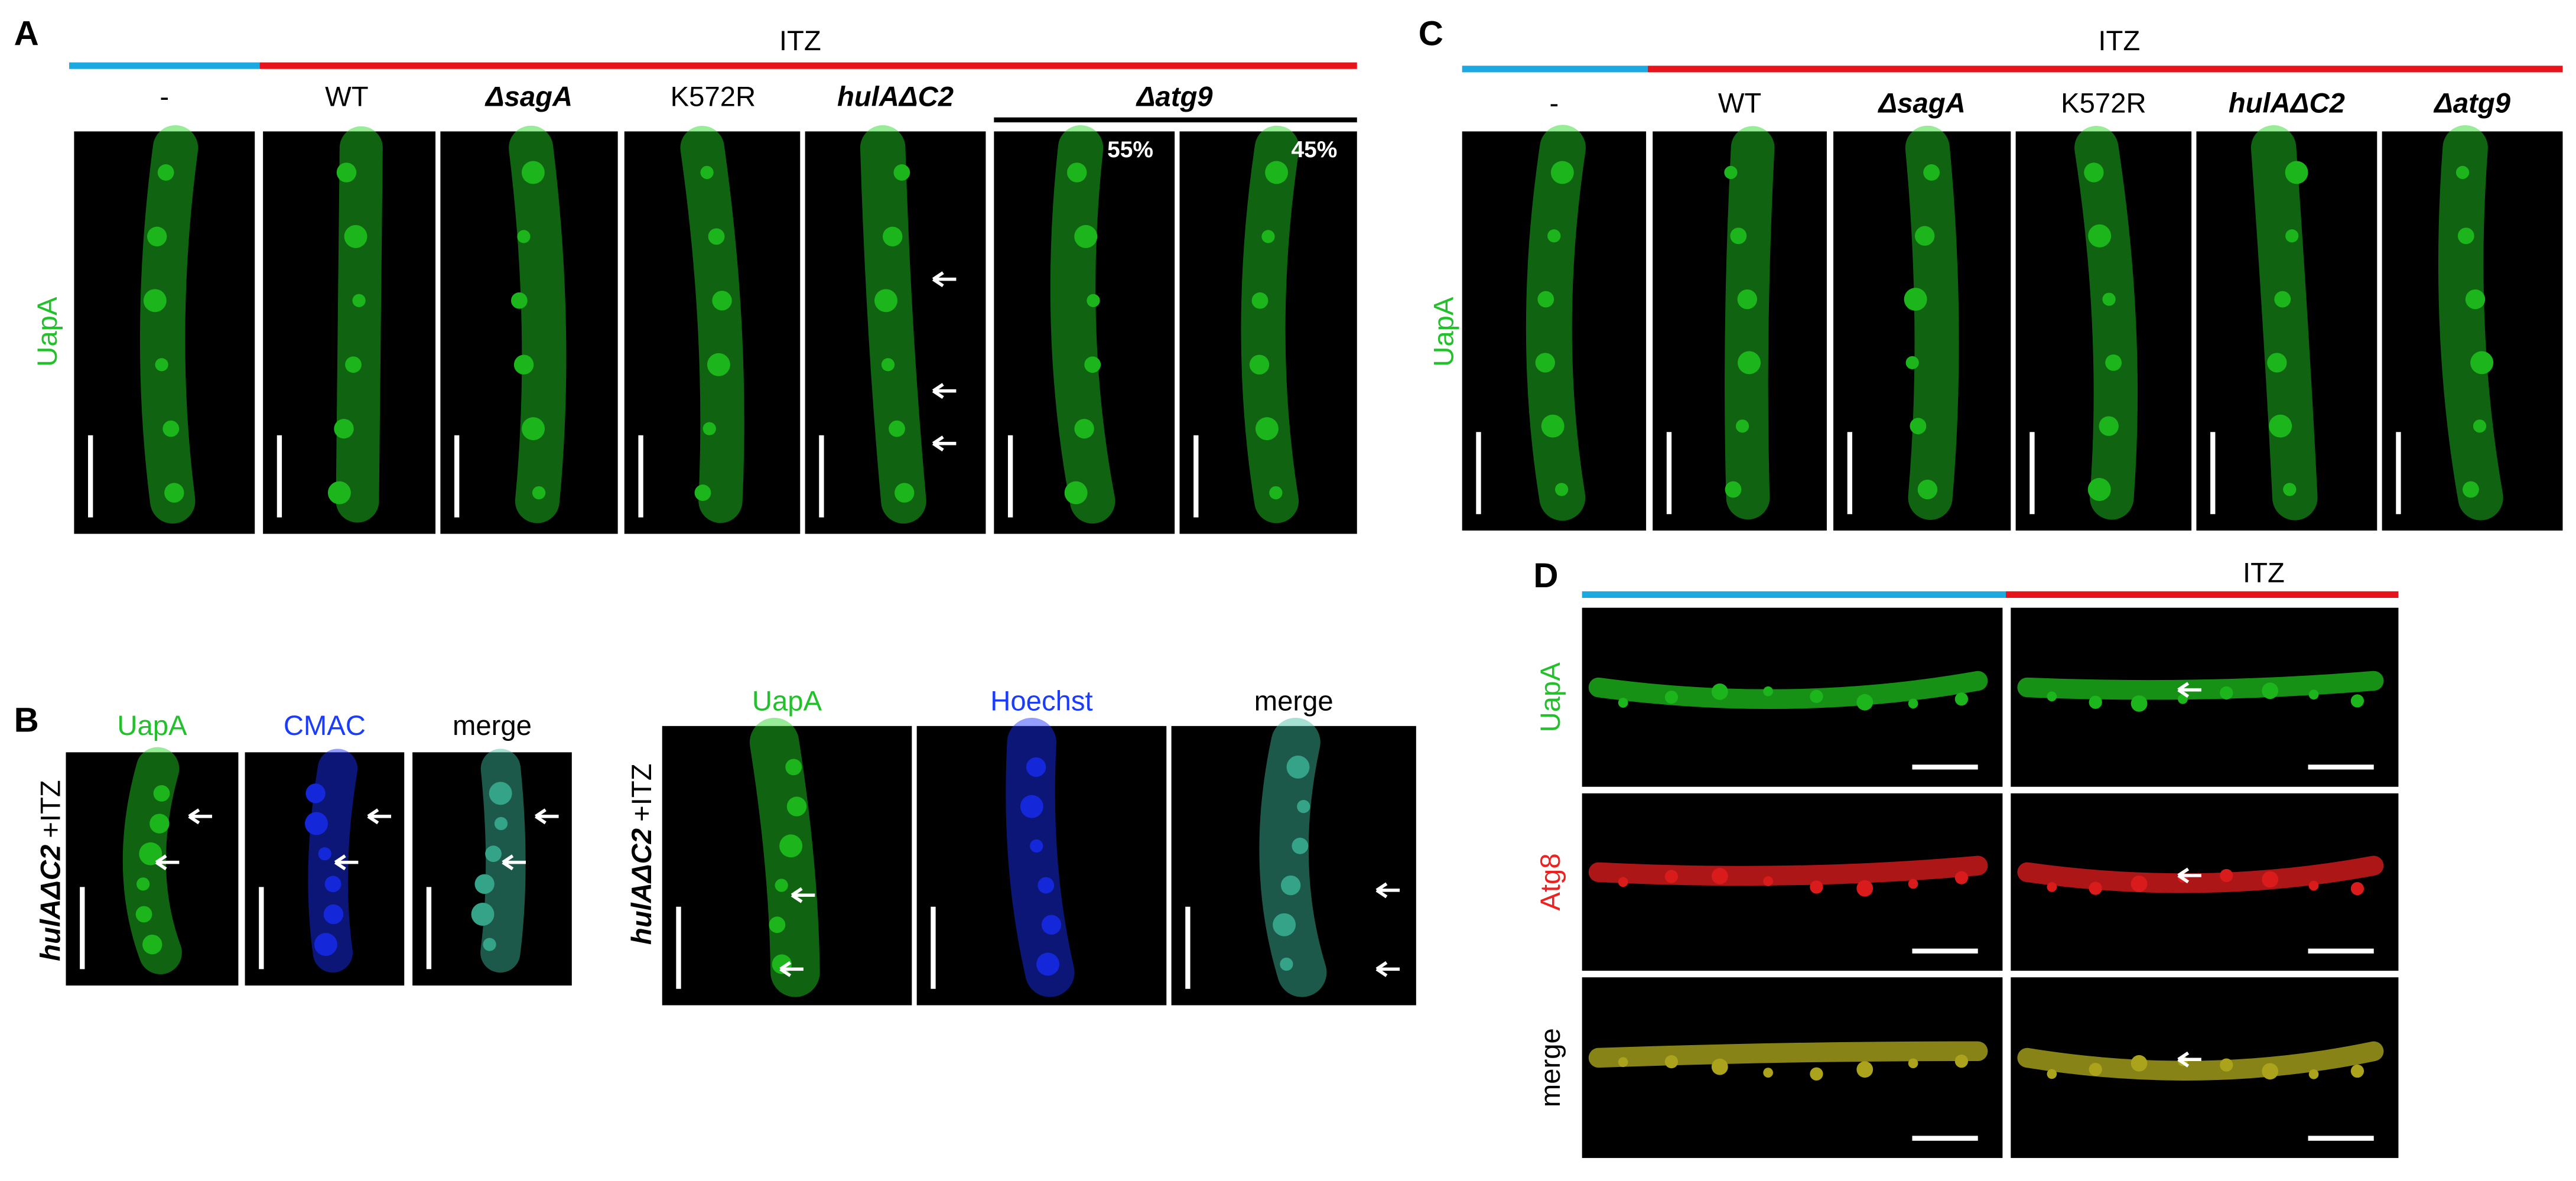 Image resolution: width=2576 pixels, height=1181 pixels. I want to click on column-label: UapA, so click(787, 701).